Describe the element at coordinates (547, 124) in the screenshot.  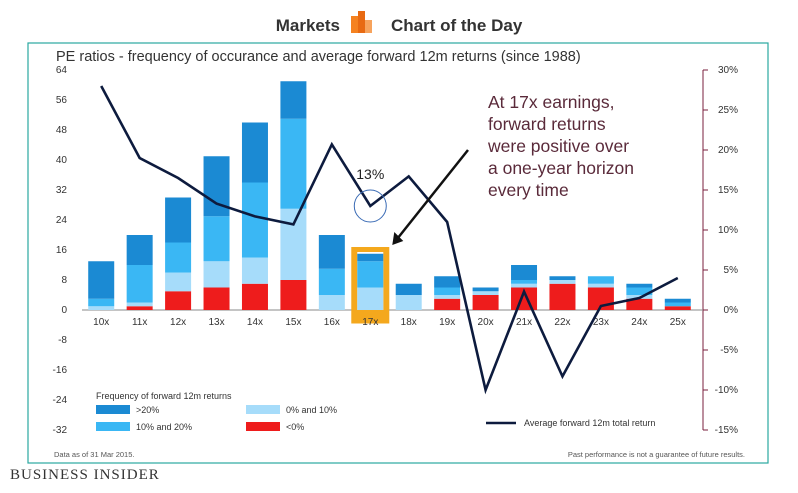
I see `annotation-text-line: forward returns` at that location.